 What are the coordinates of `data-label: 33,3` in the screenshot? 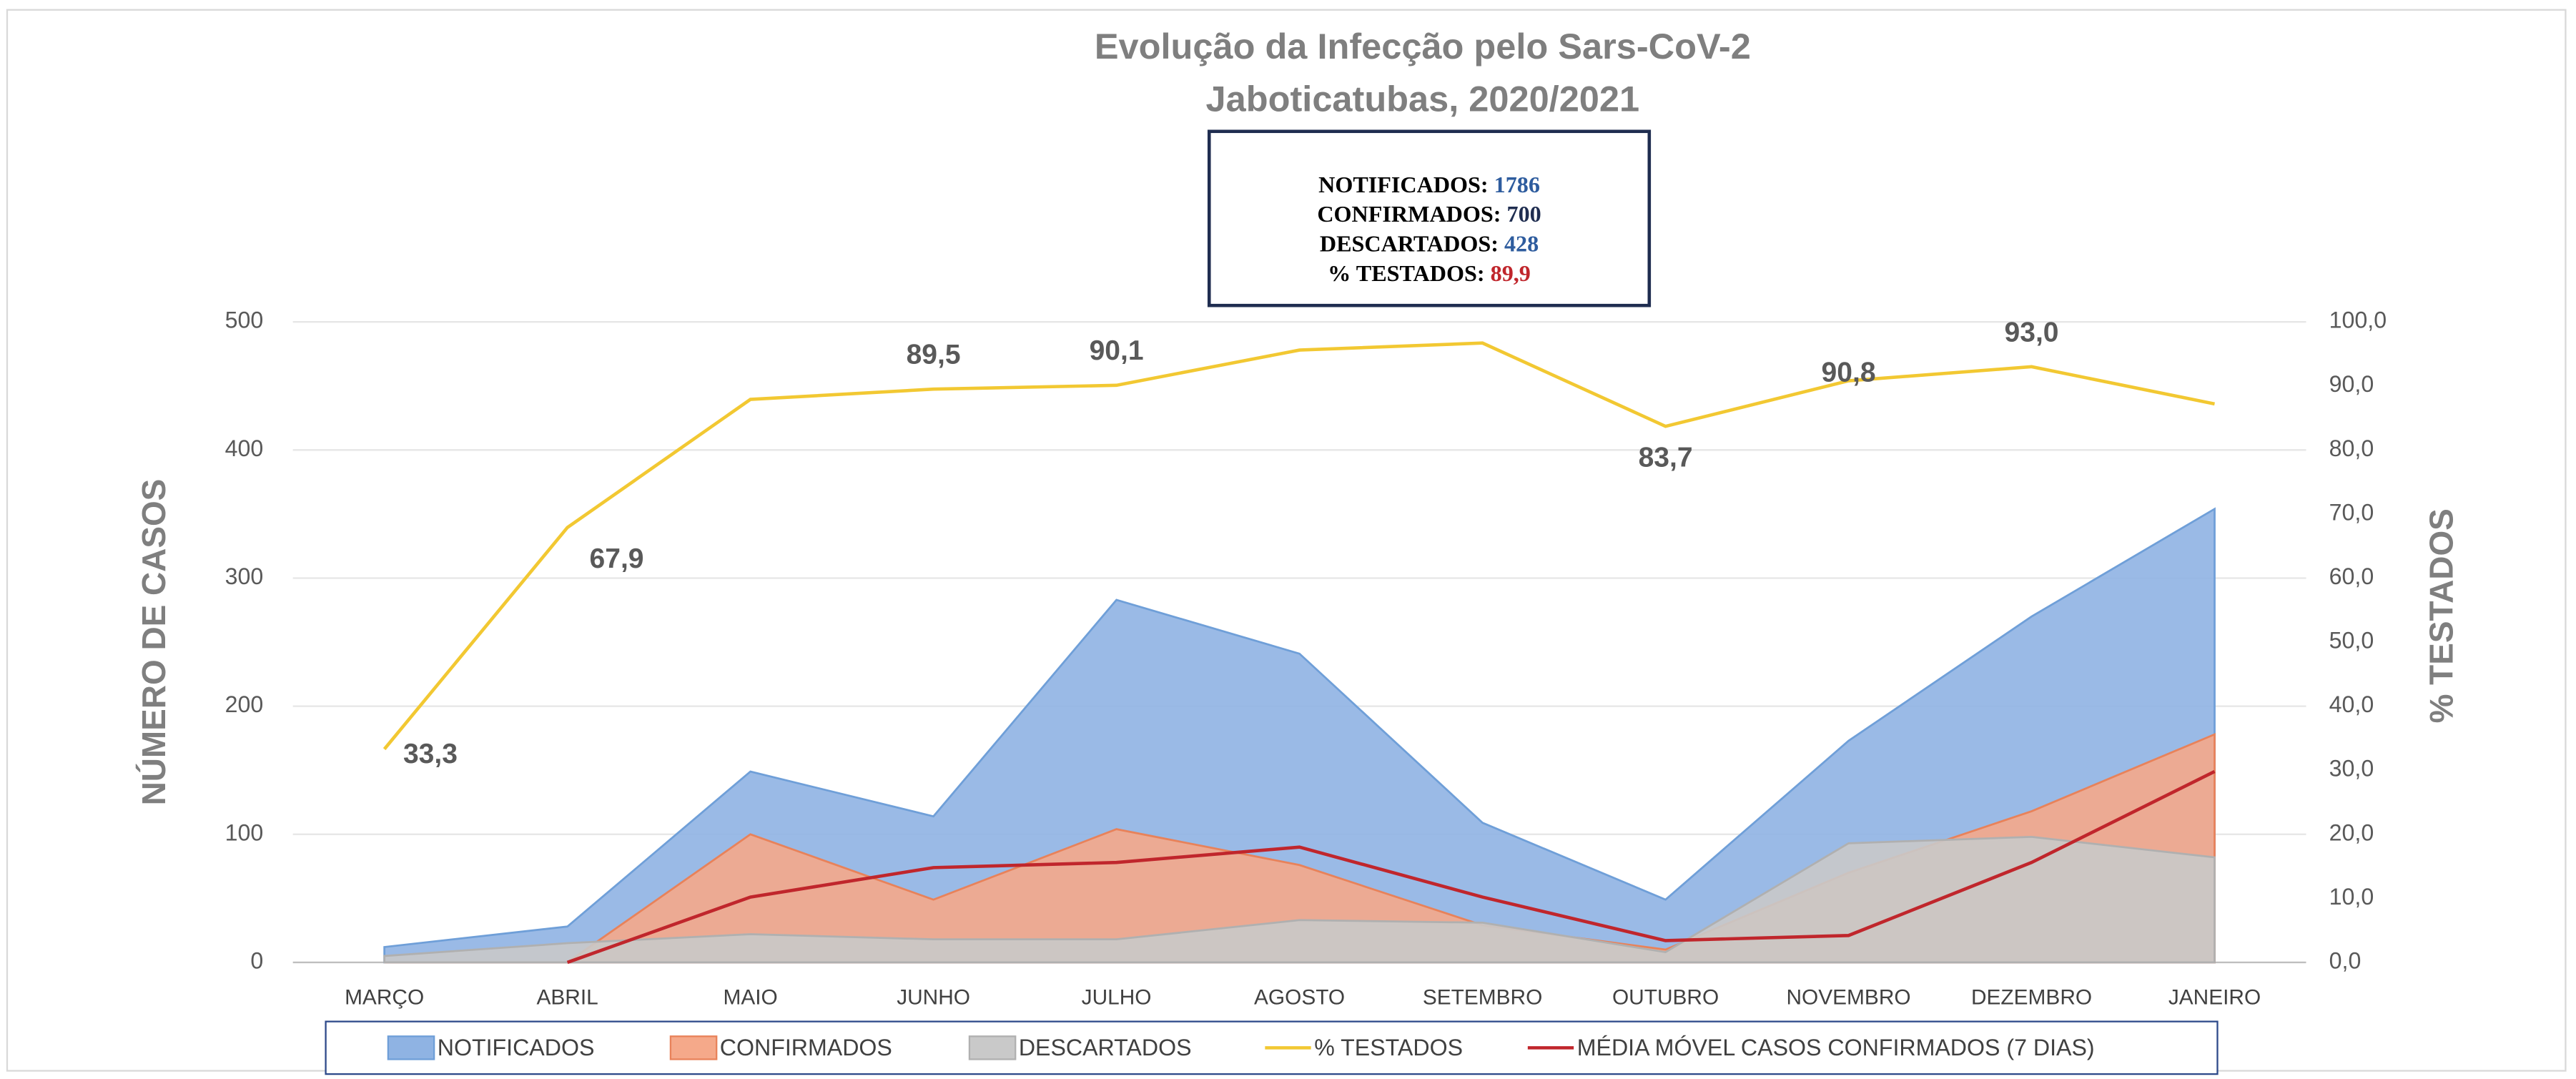 It's located at (430, 754).